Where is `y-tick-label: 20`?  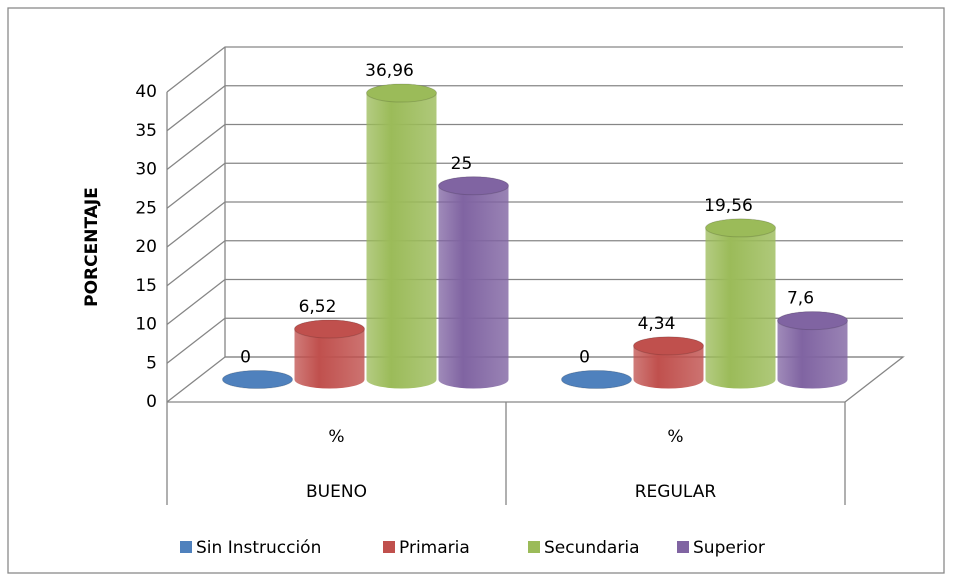
y-tick-label: 20 is located at coordinates (146, 247).